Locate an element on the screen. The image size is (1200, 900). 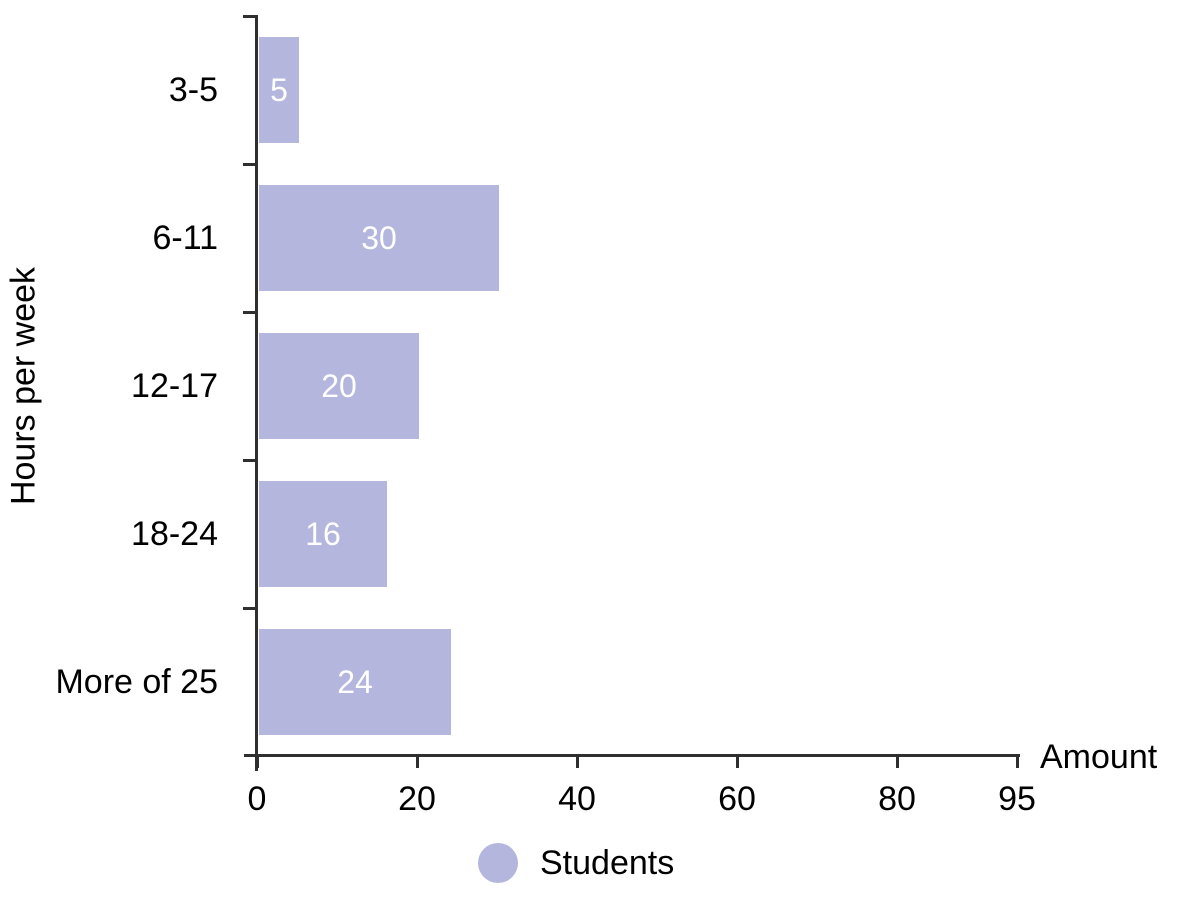
bar: 5 is located at coordinates (279, 90).